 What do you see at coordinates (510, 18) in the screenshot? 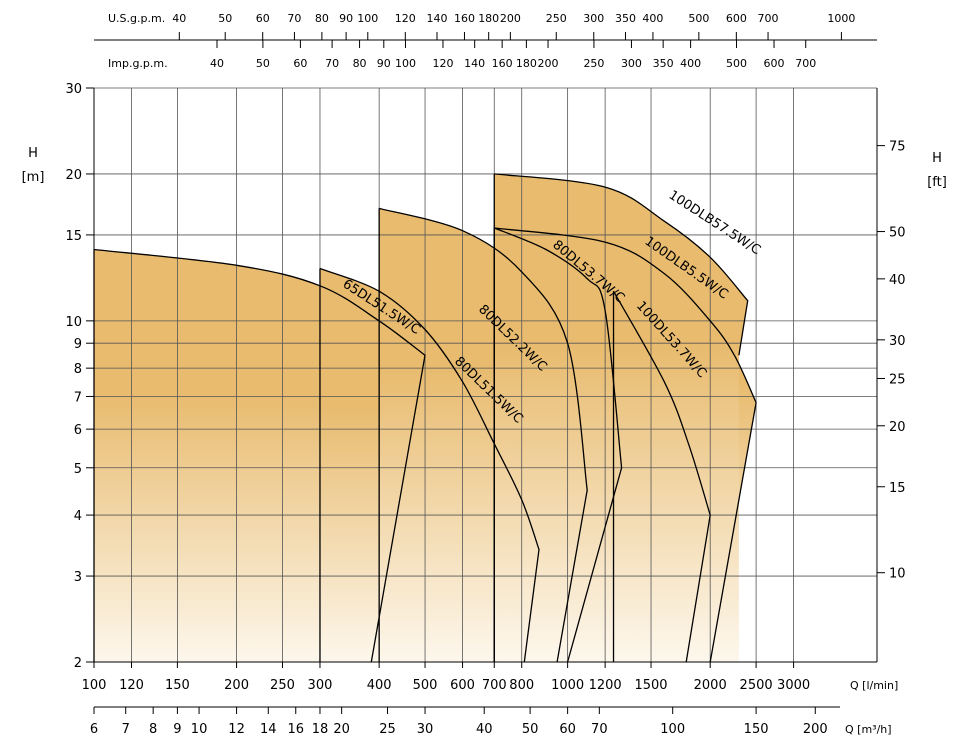
I see `us-gpm-tick-label-11: 200` at bounding box center [510, 18].